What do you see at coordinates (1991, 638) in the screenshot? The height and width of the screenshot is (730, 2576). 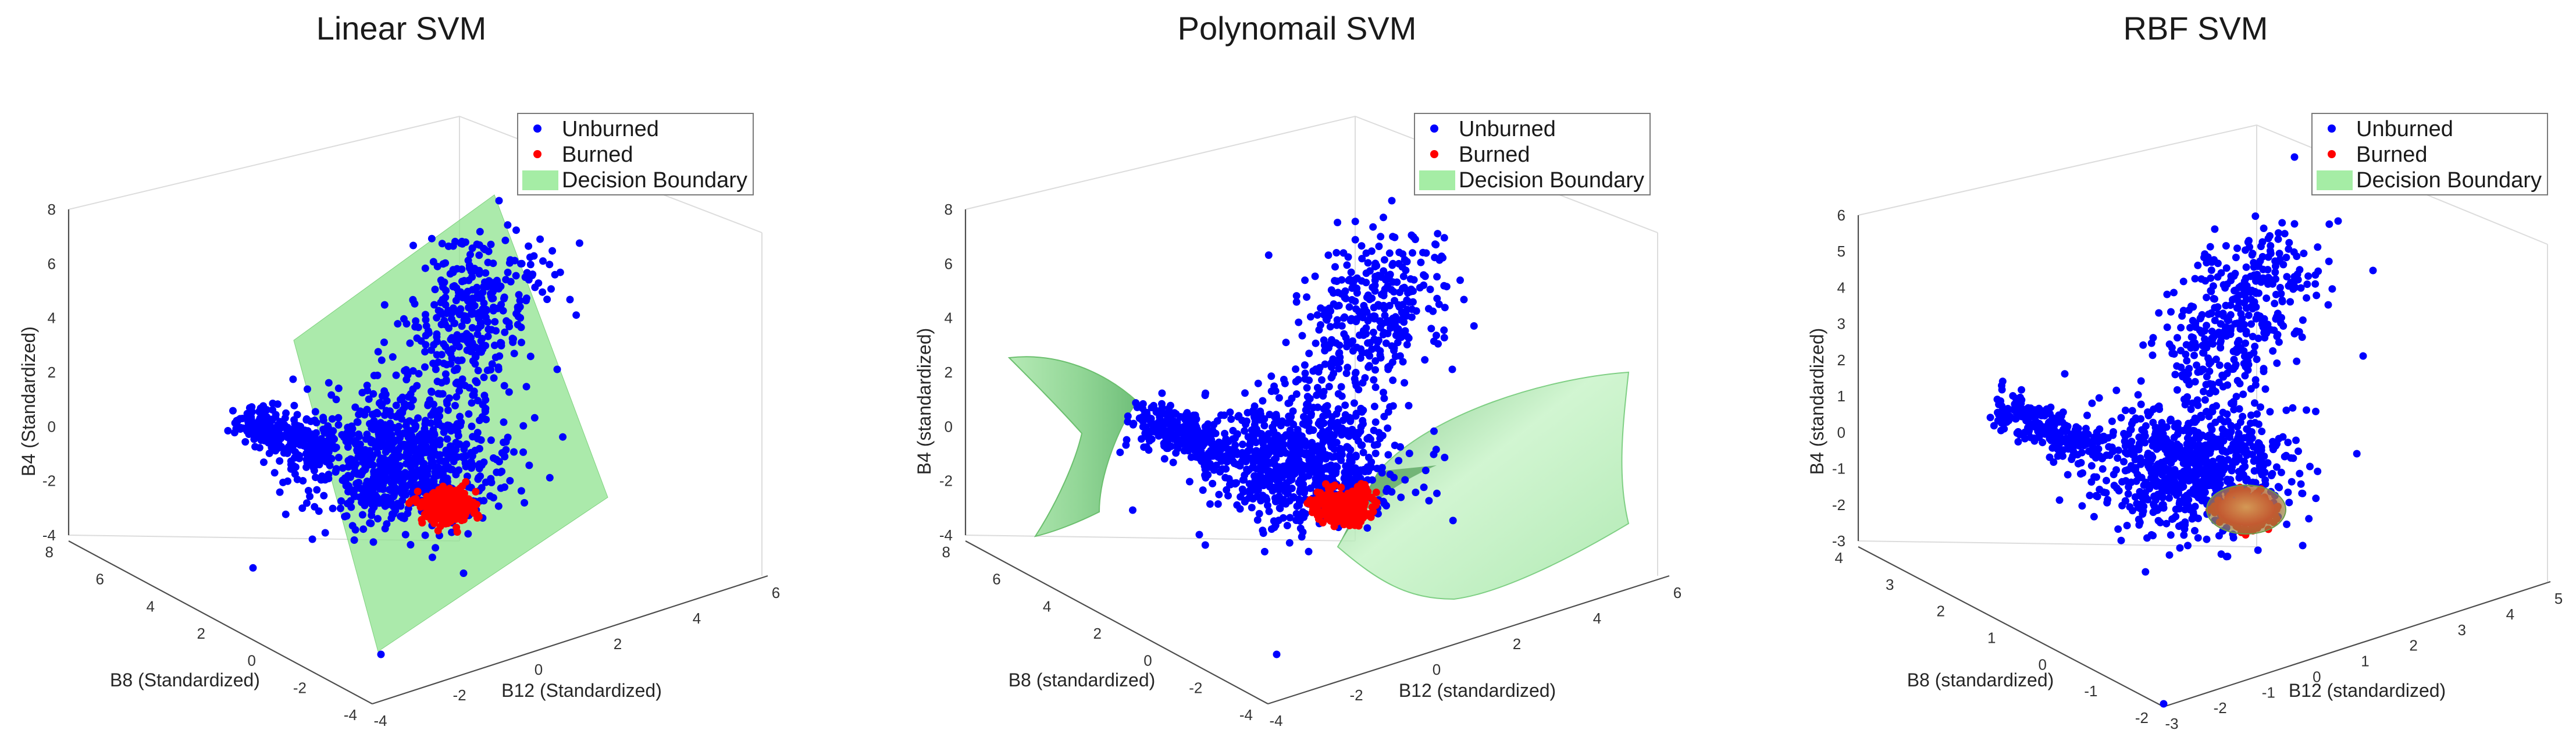 I see `x-tick-label: 1` at bounding box center [1991, 638].